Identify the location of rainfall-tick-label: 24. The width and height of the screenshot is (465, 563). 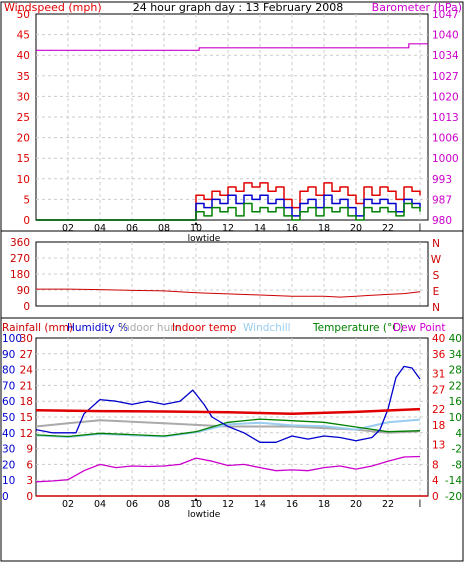
(27, 371).